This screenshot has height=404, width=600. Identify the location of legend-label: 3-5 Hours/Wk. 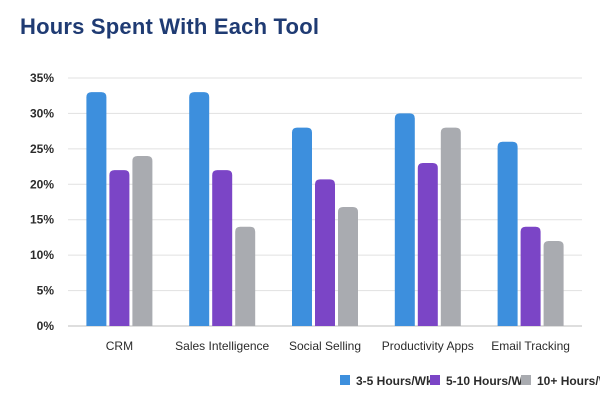
(394, 381).